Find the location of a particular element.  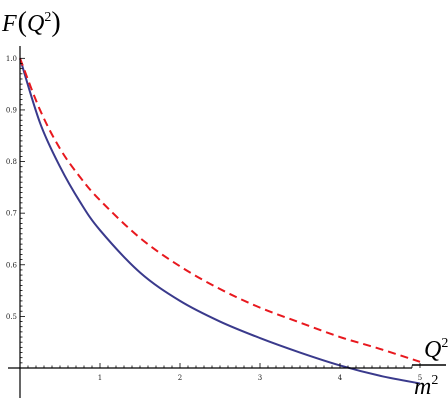

y-axis-title-open-paren: ( is located at coordinates (22, 22).